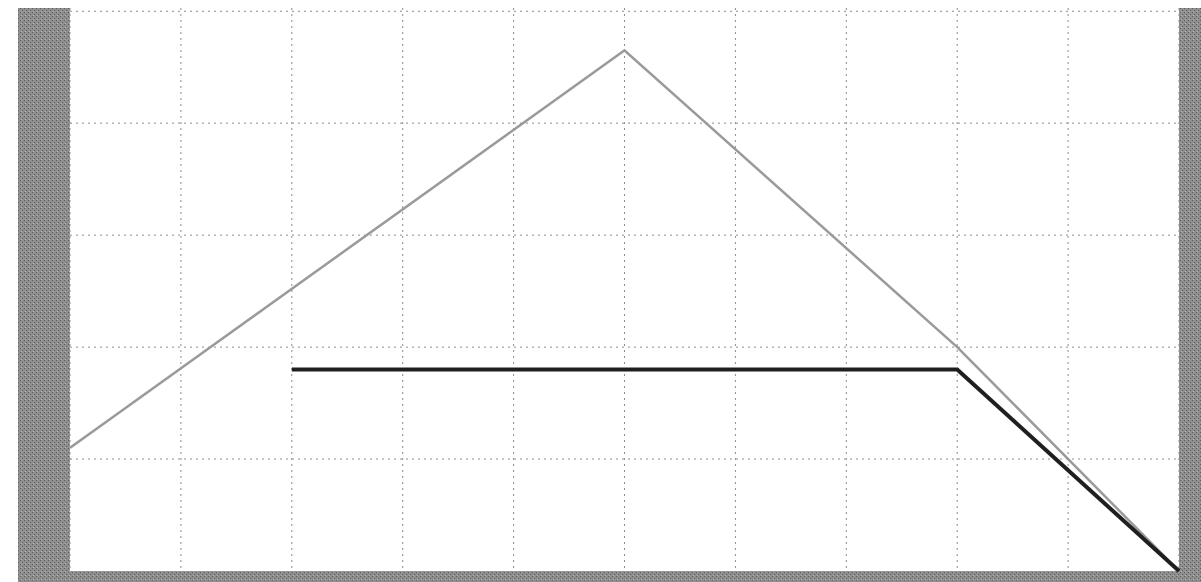 The height and width of the screenshot is (582, 1201). What do you see at coordinates (44, 295) in the screenshot?
I see `left-frame-bar` at bounding box center [44, 295].